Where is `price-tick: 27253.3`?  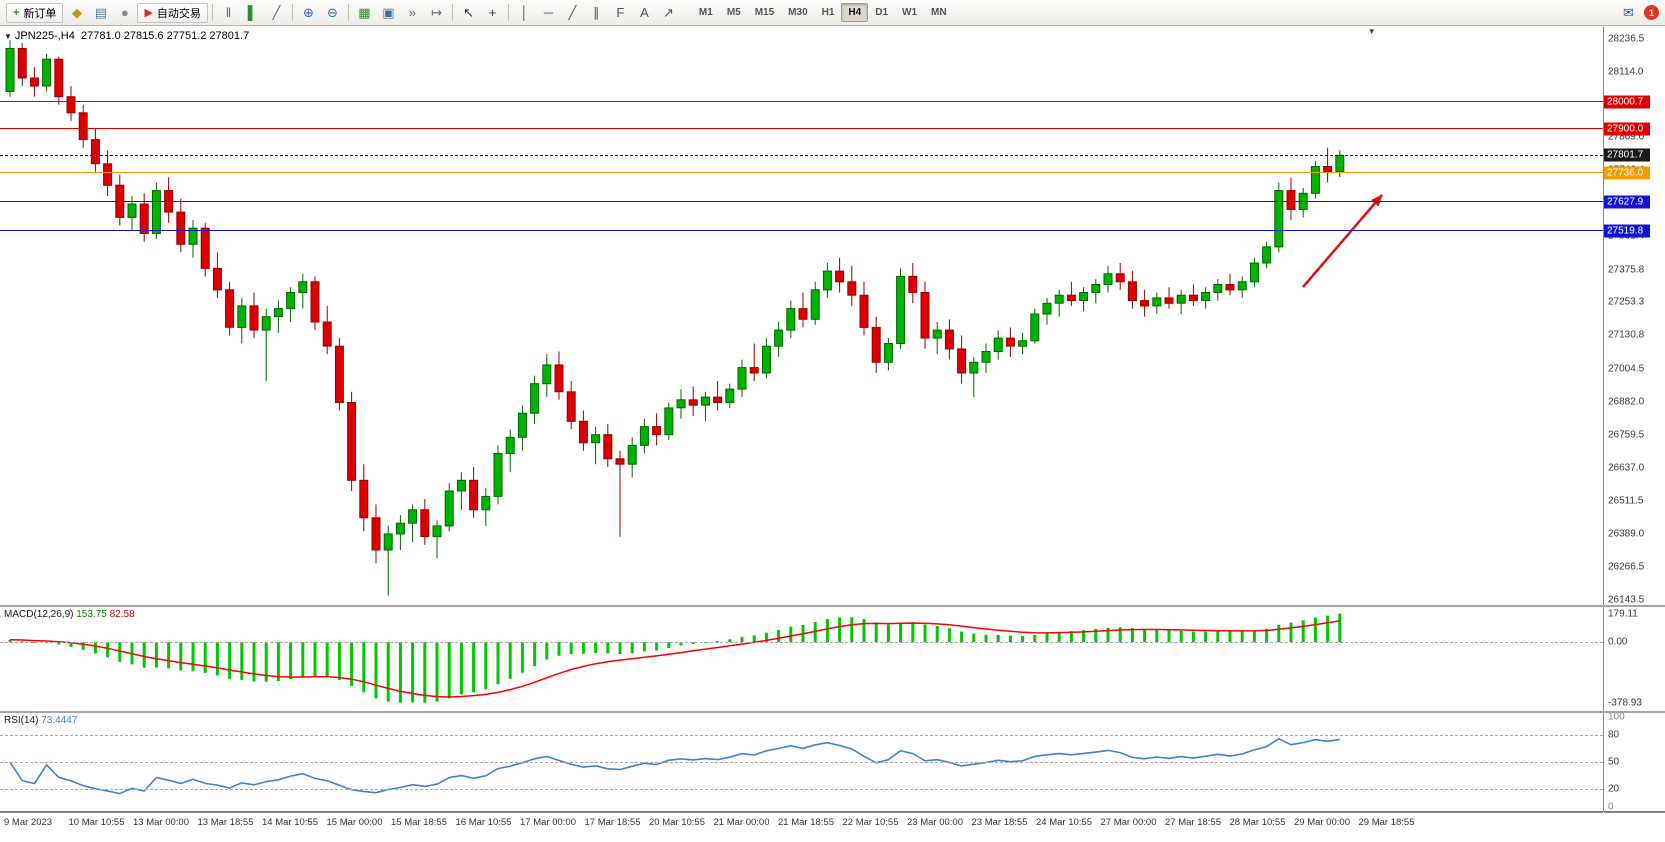 price-tick: 27253.3 is located at coordinates (1626, 302).